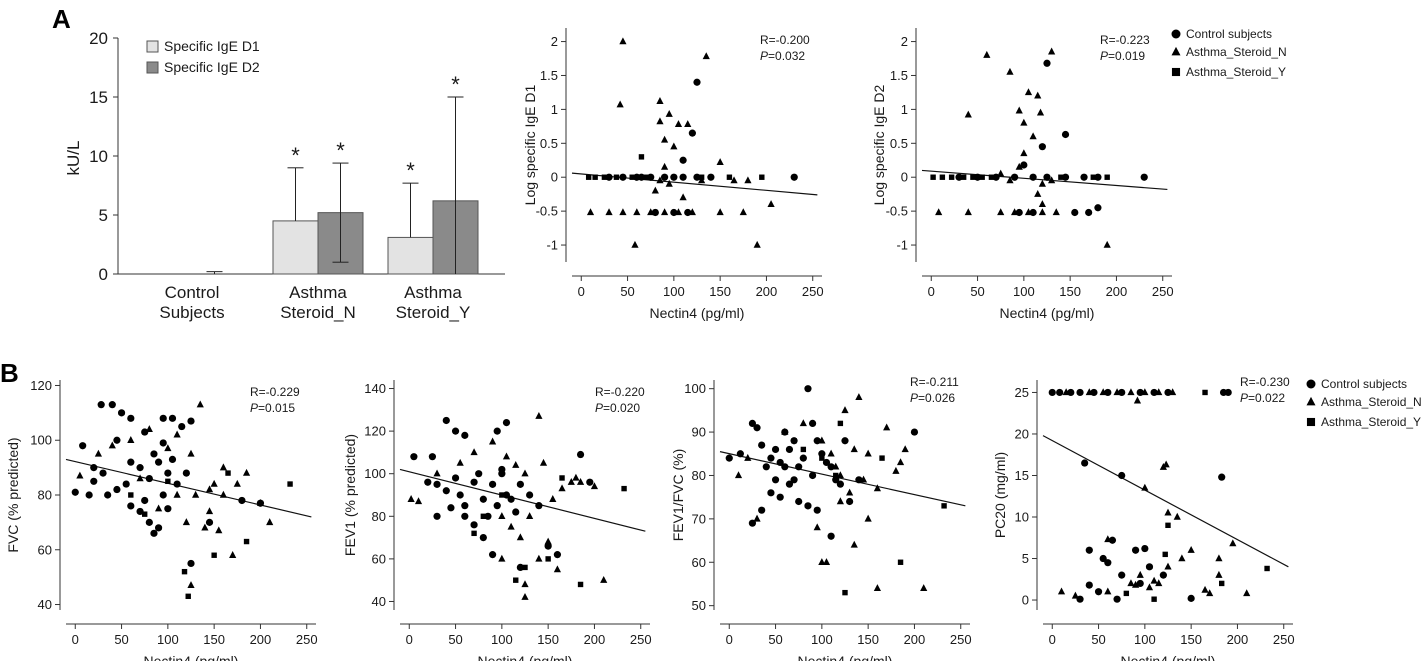  What do you see at coordinates (822, 462) in the screenshot?
I see `series-circle` at bounding box center [822, 462].